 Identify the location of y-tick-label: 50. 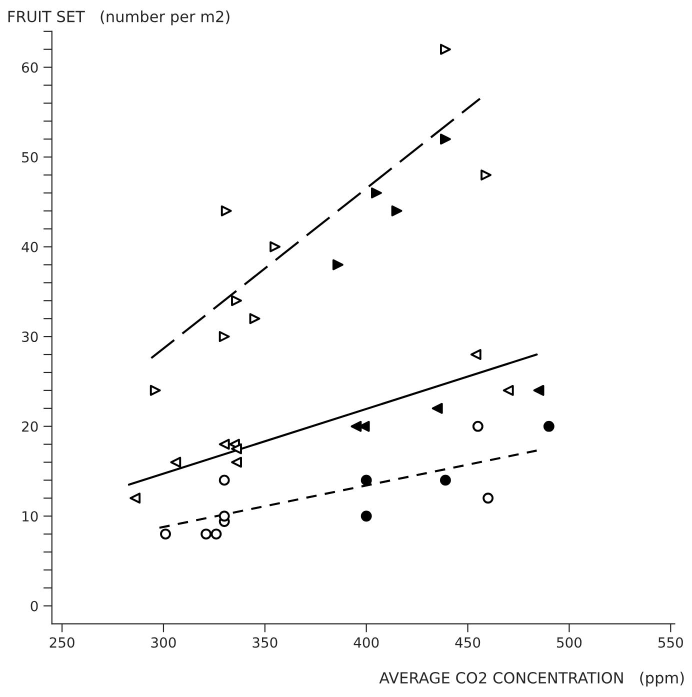
(30, 157).